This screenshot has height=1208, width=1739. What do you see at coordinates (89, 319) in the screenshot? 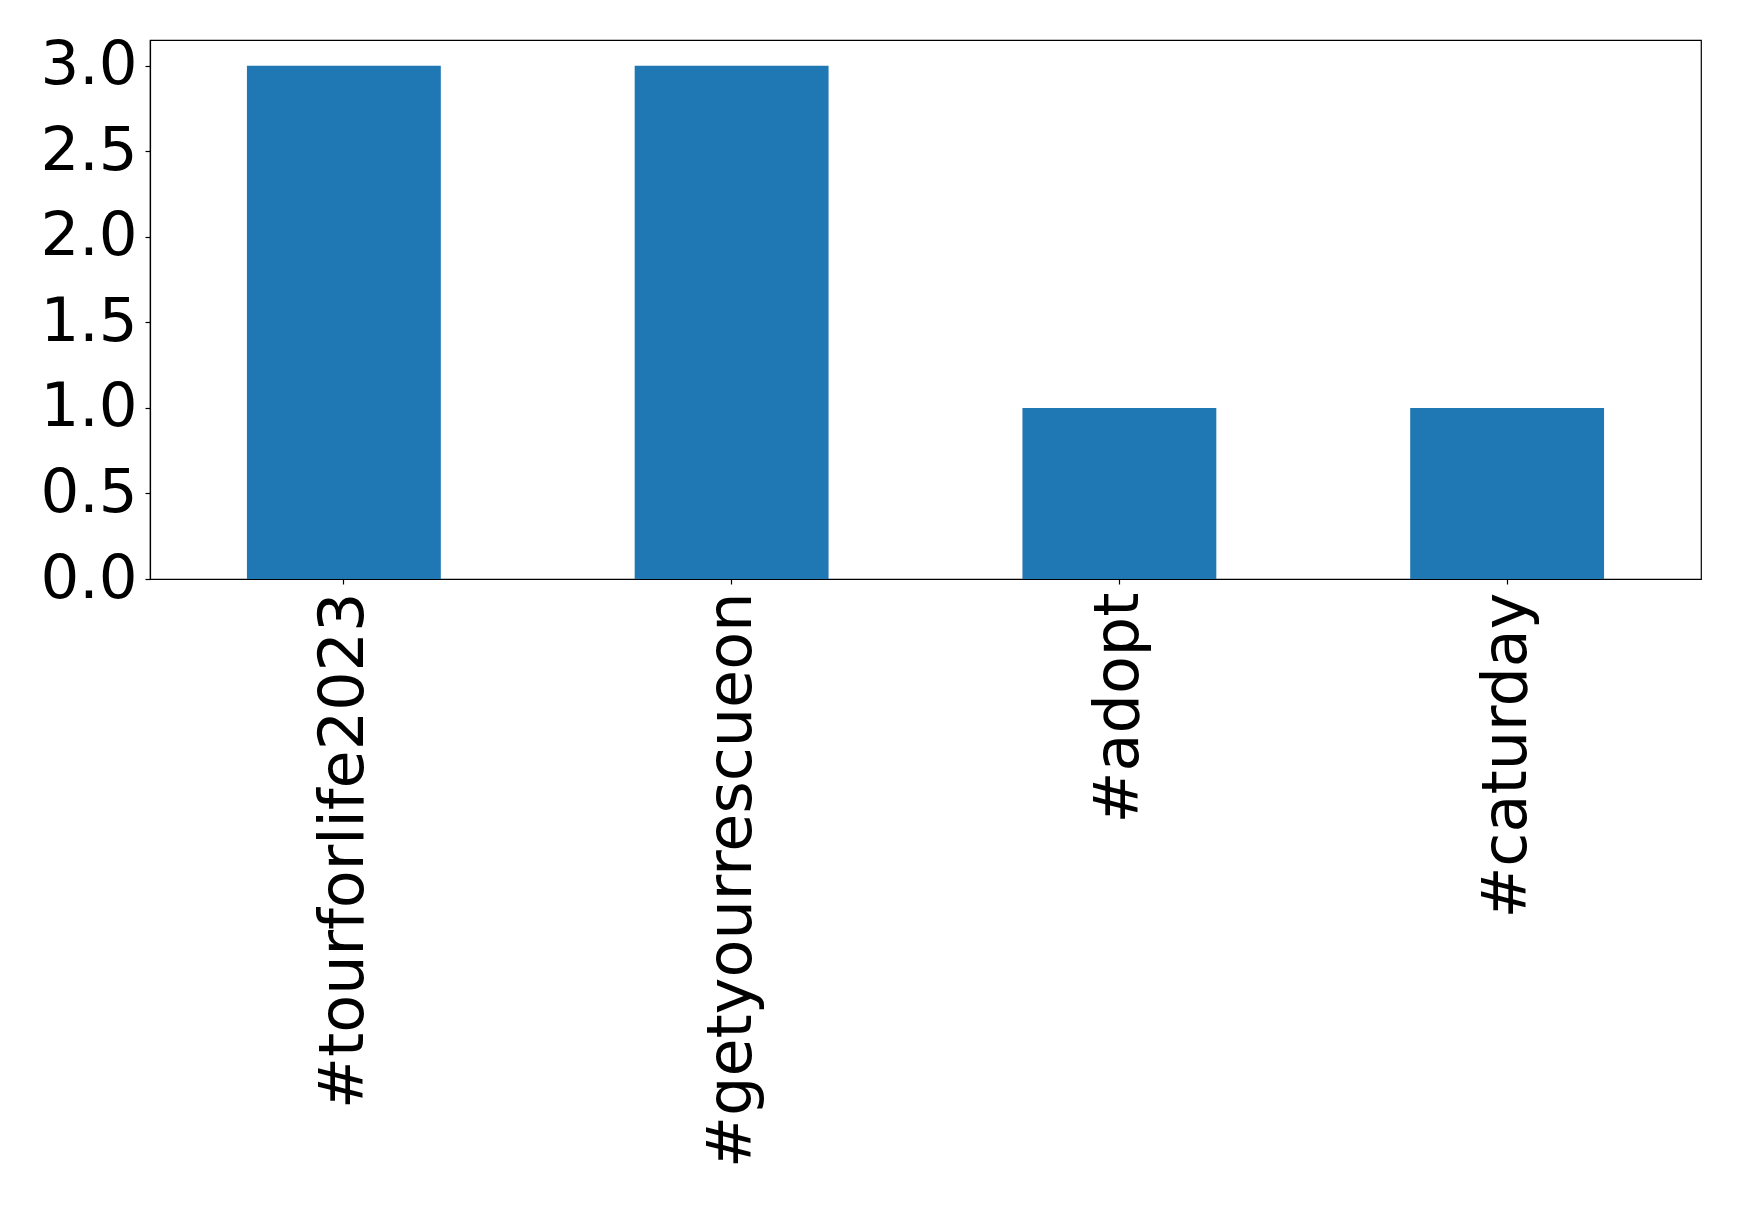
I see `y-tick-label: 1.5` at bounding box center [89, 319].